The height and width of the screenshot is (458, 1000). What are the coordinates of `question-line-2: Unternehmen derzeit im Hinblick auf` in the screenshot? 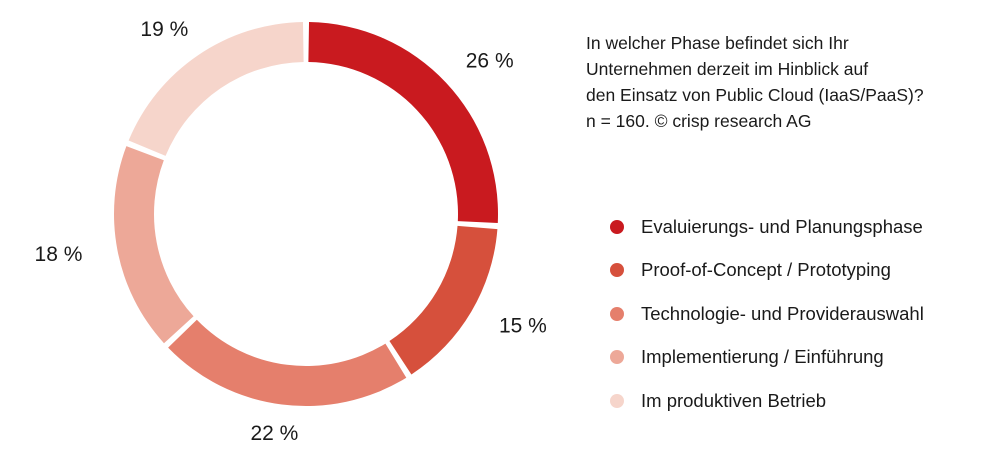 It's located at (727, 69).